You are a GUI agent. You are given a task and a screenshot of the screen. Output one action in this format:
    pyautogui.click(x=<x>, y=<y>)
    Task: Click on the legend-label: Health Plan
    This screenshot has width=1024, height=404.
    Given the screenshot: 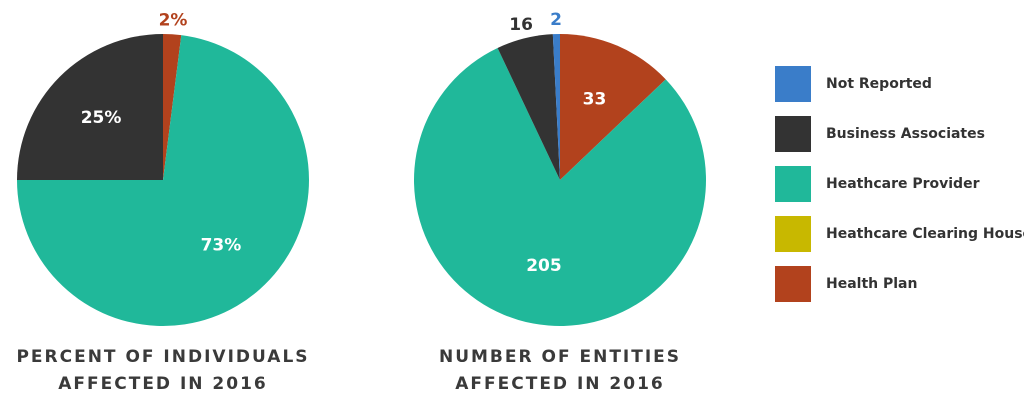 What is the action you would take?
    pyautogui.click(x=871, y=284)
    